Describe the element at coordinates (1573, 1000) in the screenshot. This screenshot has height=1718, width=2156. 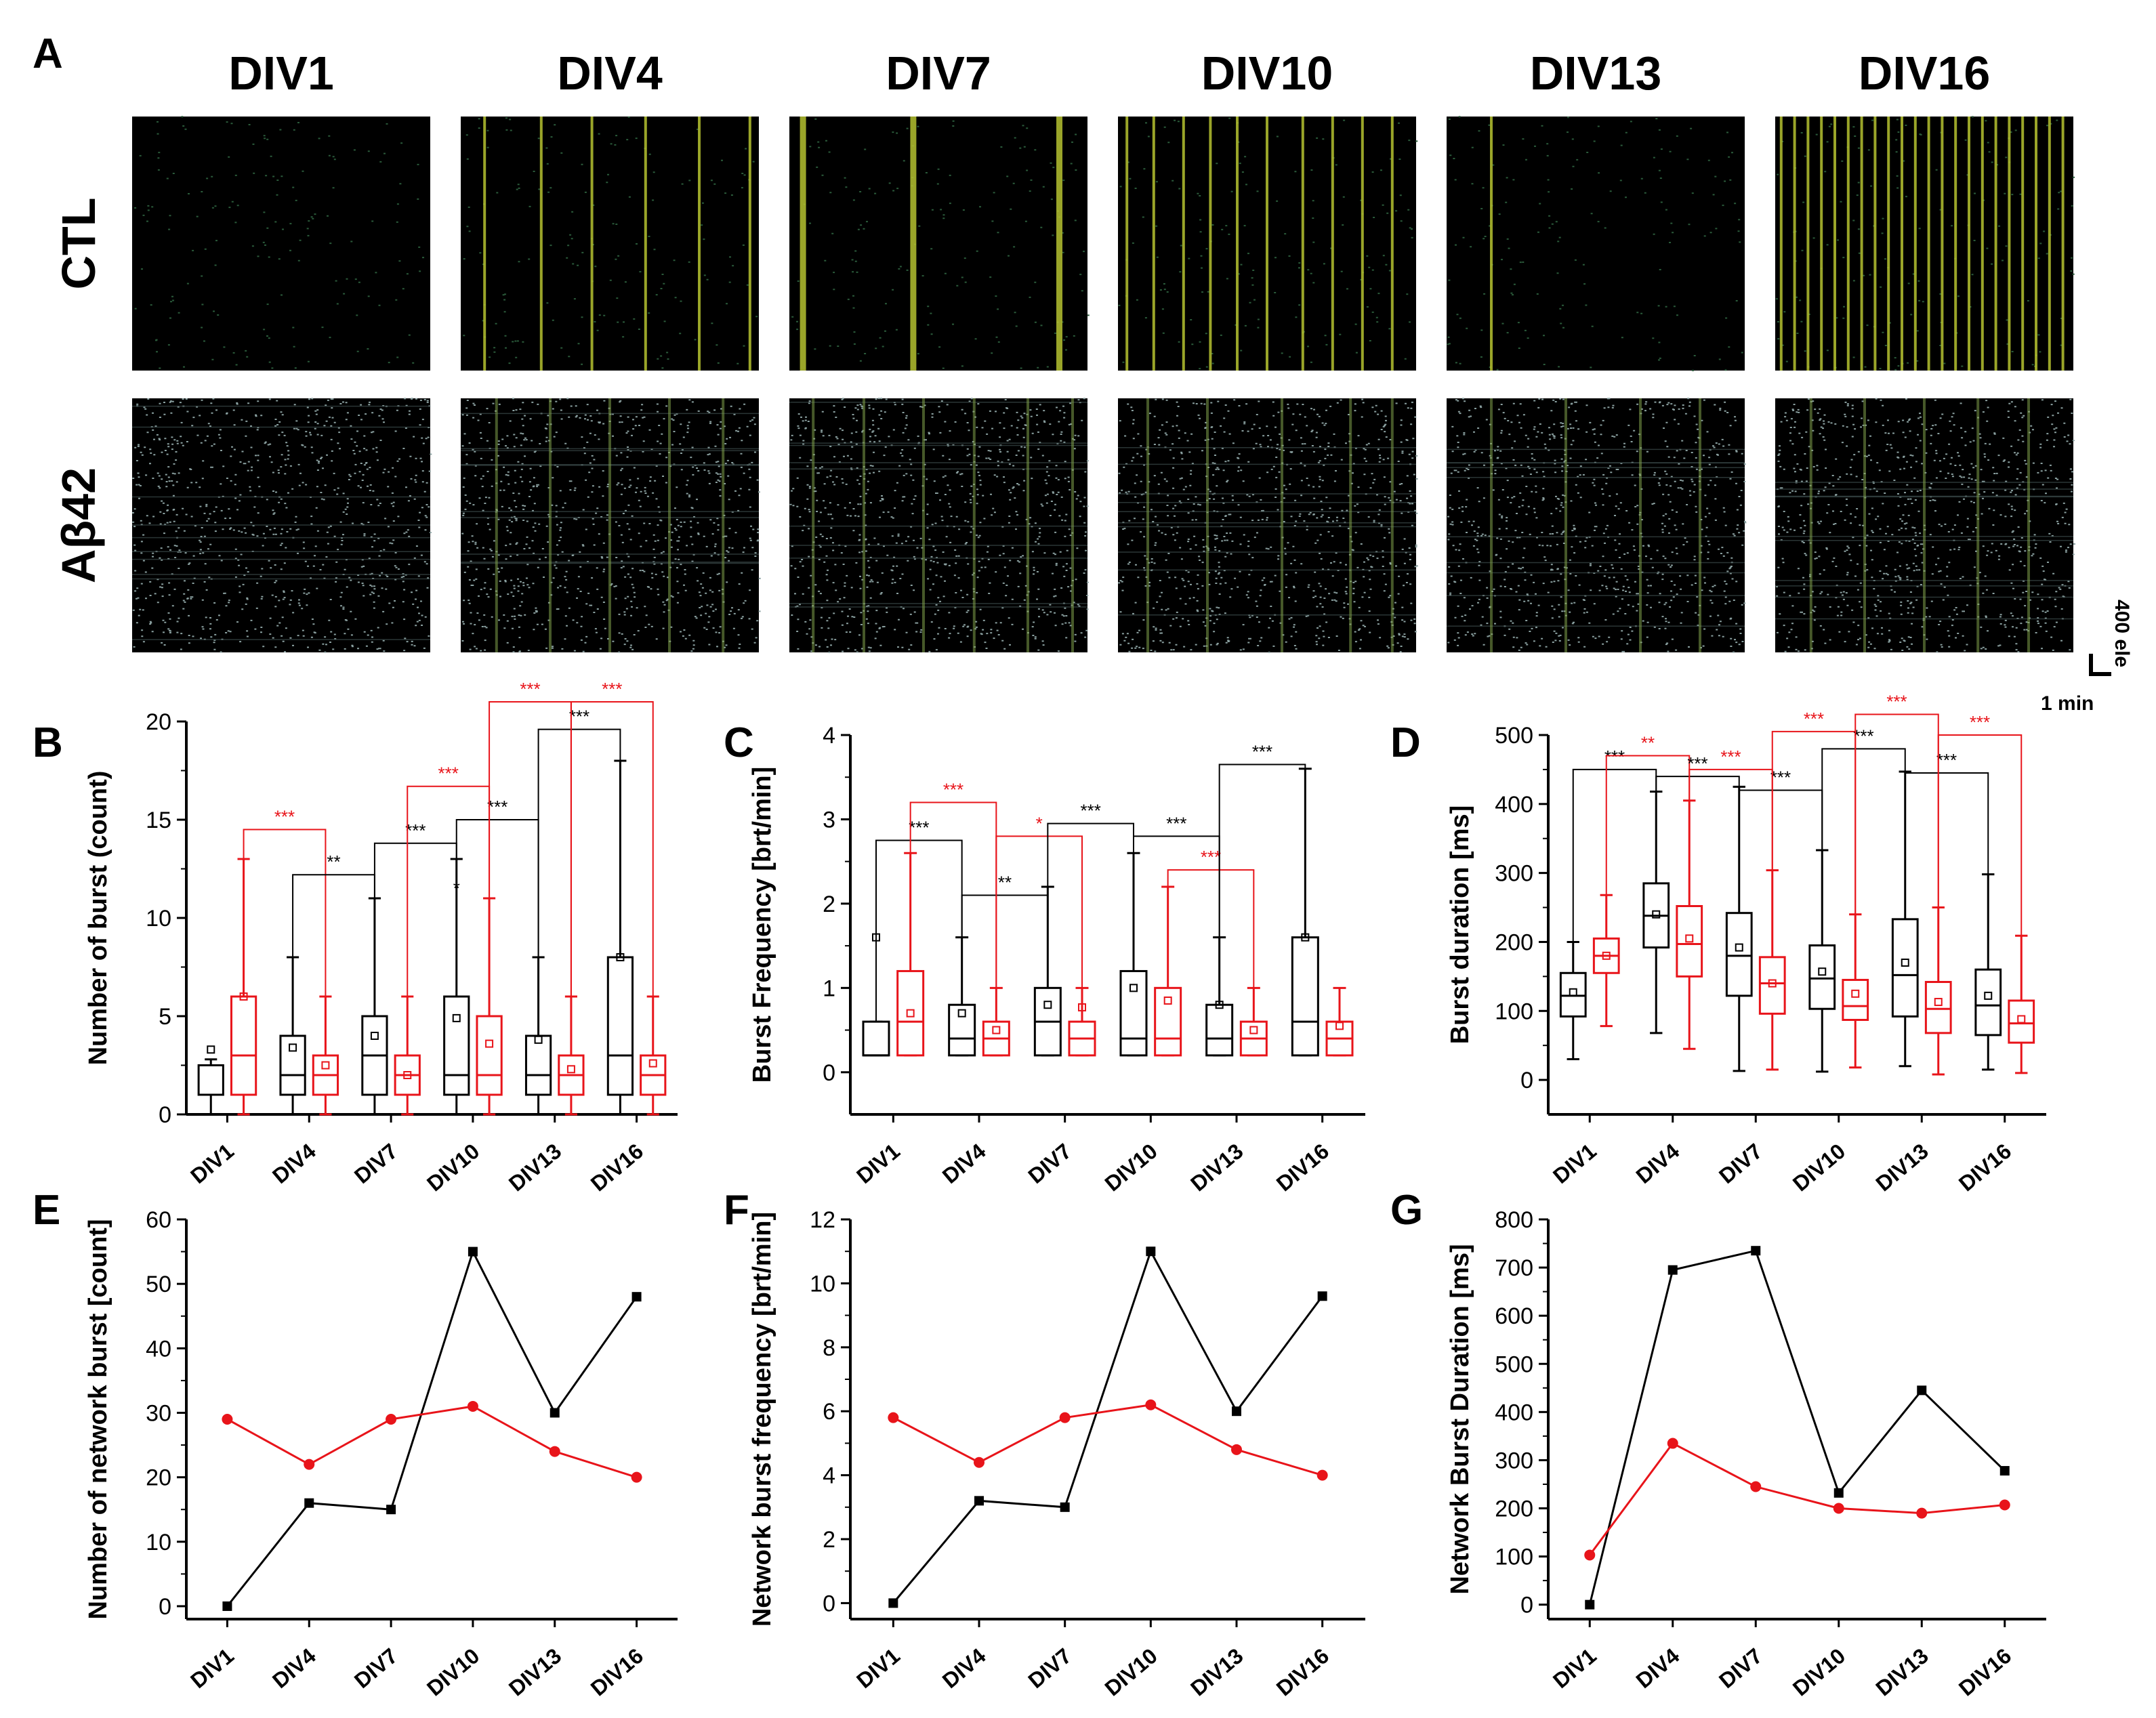
I see `box-div1-ctl` at that location.